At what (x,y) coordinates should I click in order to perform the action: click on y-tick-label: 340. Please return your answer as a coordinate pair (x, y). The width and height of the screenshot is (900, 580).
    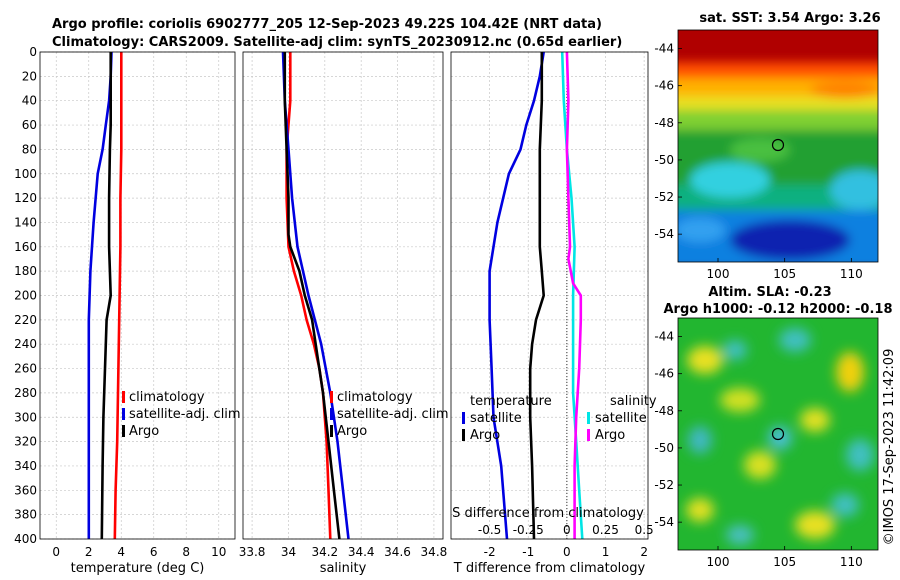
    Looking at the image, I should click on (25, 466).